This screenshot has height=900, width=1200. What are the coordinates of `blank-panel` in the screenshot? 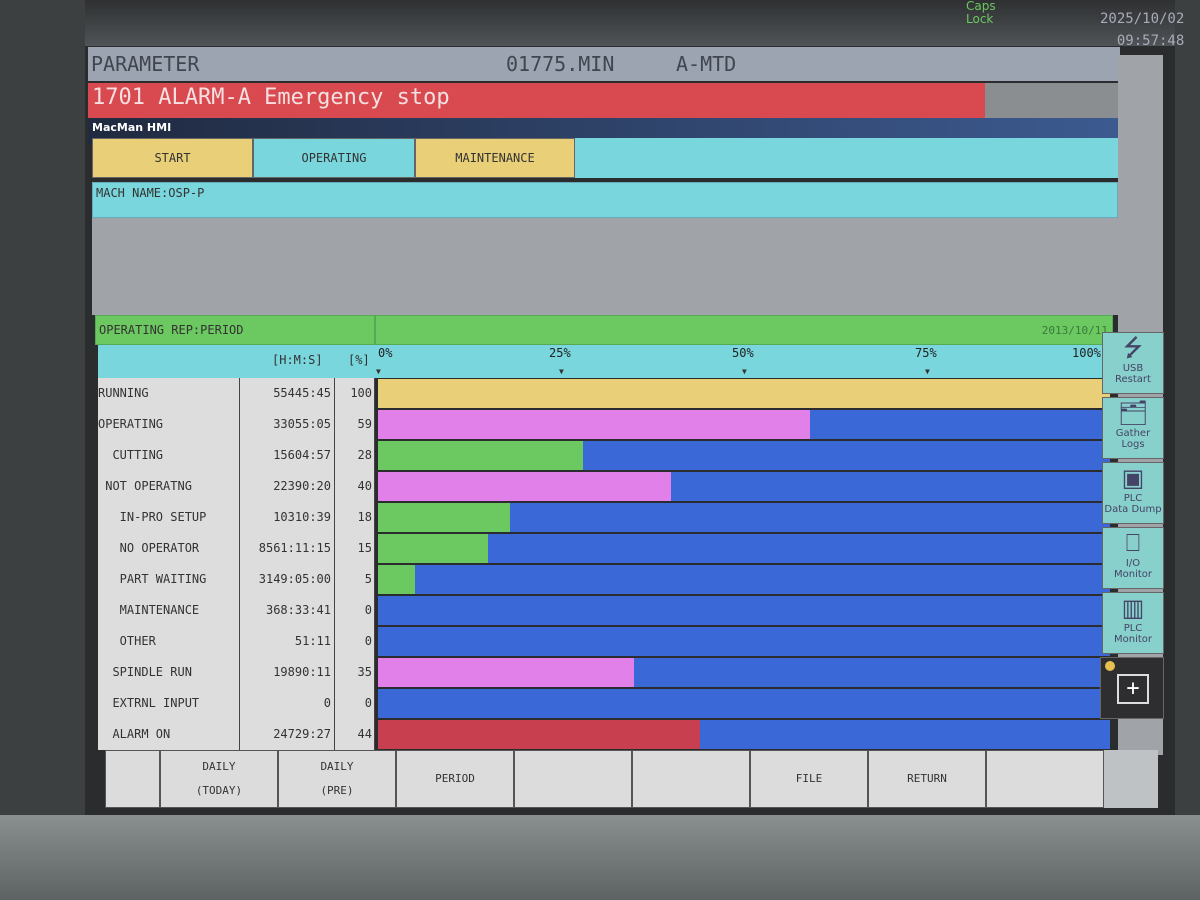 It's located at (605, 266).